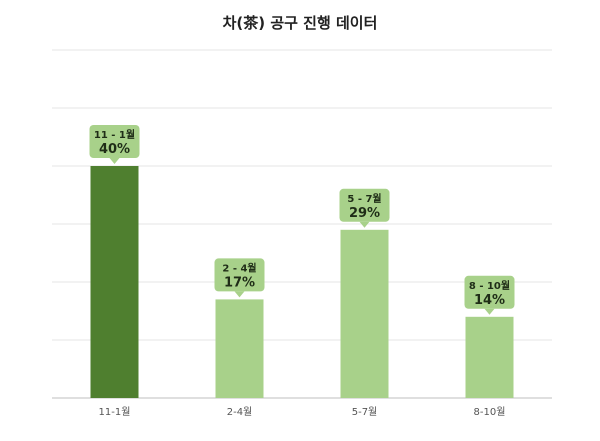 This screenshot has width=600, height=441. What do you see at coordinates (364, 199) in the screenshot?
I see `callout-period-label: 5 - 7월` at bounding box center [364, 199].